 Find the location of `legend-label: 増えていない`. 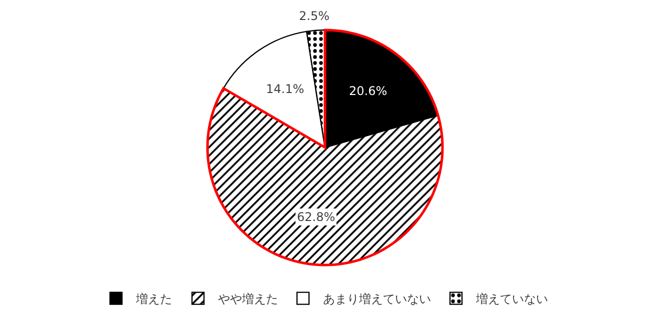

legend-label: 増えていない is located at coordinates (511, 299).